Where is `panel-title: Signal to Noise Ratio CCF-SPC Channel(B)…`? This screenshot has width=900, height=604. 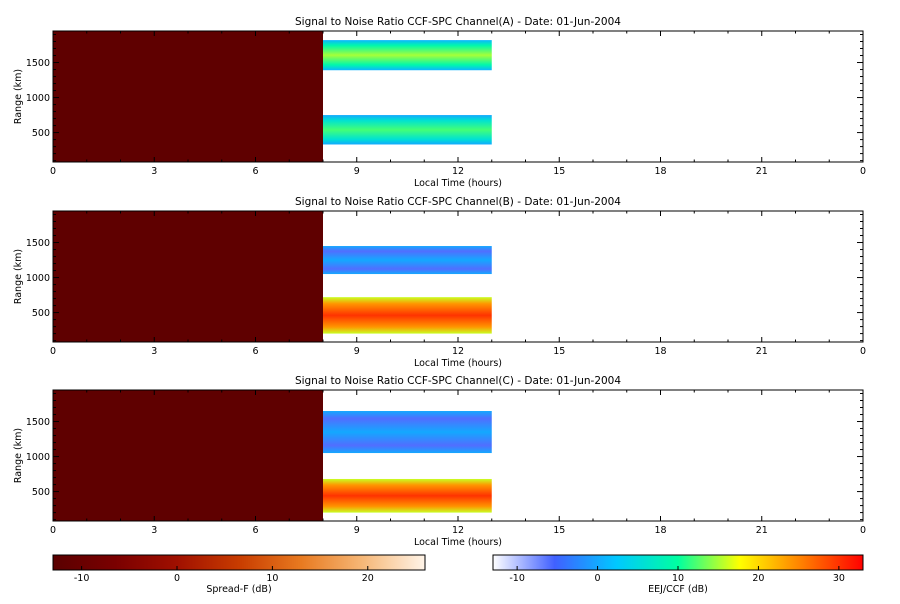 panel-title: Signal to Noise Ratio CCF-SPC Channel(B)… is located at coordinates (458, 202).